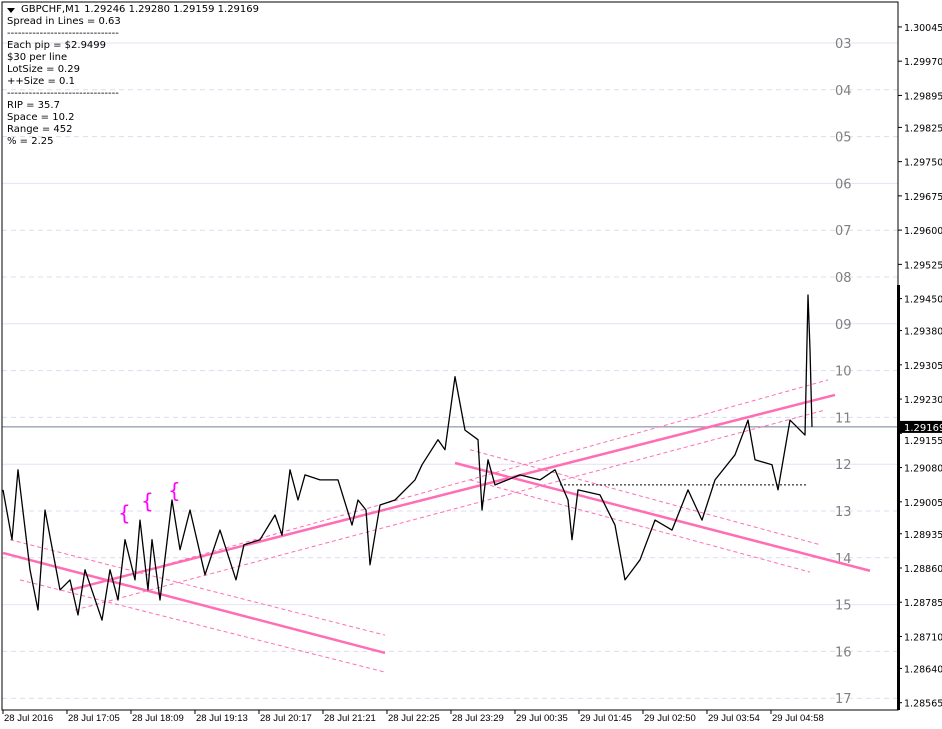 The width and height of the screenshot is (942, 729). What do you see at coordinates (43, 69) in the screenshot?
I see `info-line: LotSize = 0.29` at bounding box center [43, 69].